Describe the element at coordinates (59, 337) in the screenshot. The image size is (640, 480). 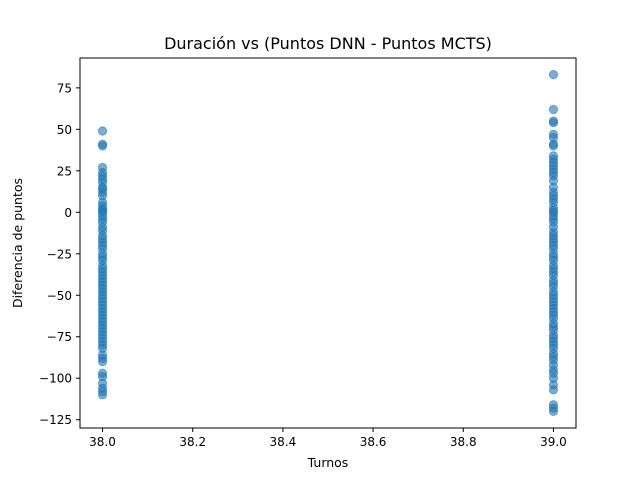
I see `y-tick-label: −75` at that location.